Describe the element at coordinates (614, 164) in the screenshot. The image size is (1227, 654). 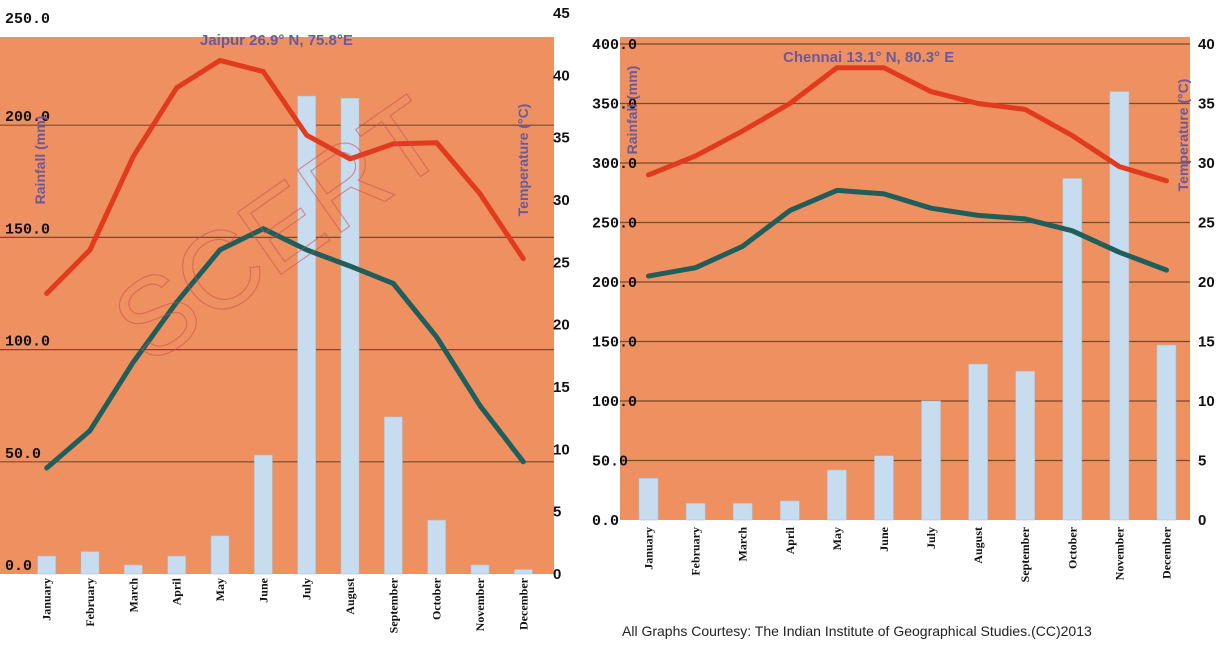
I see `y-tick-label: 300.0` at that location.